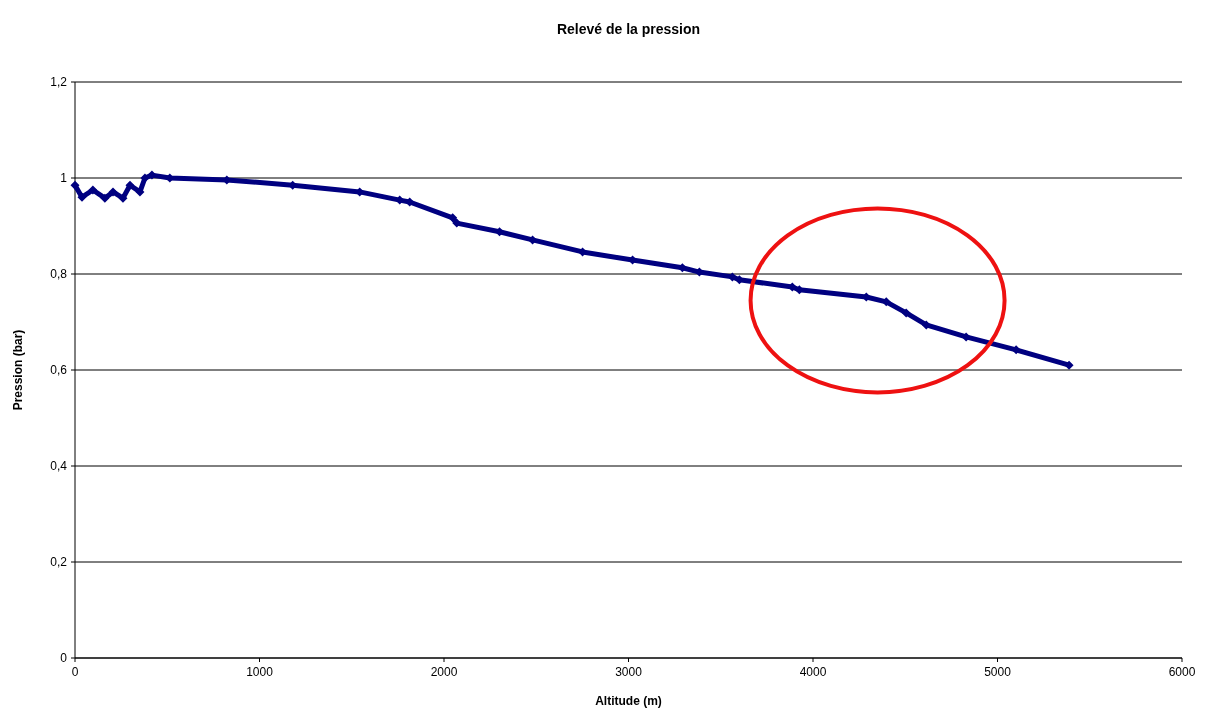 Image resolution: width=1207 pixels, height=721 pixels. Describe the element at coordinates (628, 29) in the screenshot. I see `chart-title: Relevé de la pression` at that location.